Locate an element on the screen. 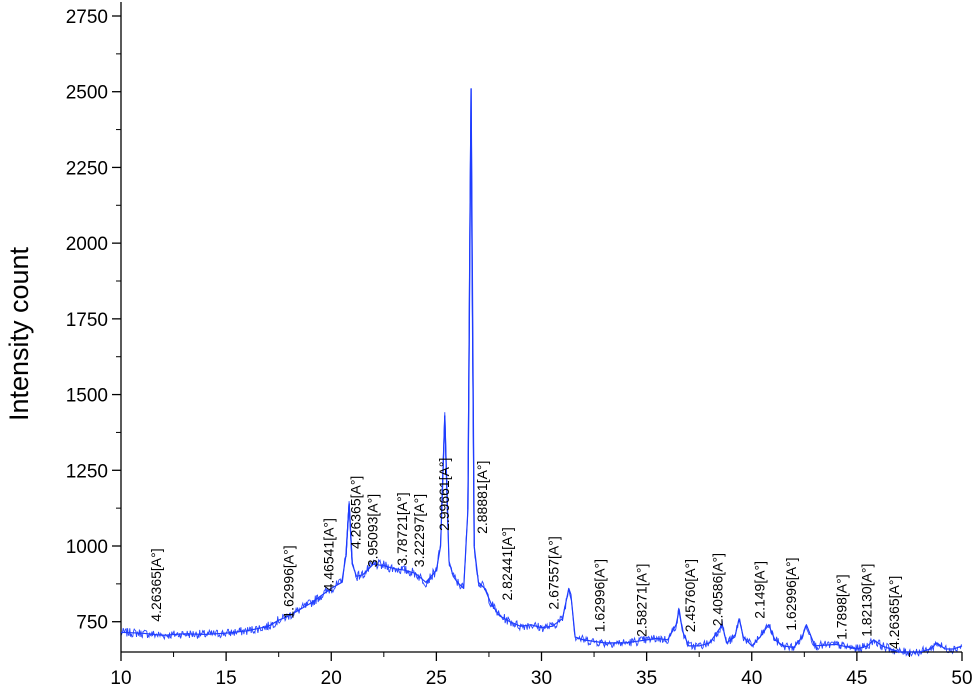  x-tick-label: 20 is located at coordinates (331, 678).